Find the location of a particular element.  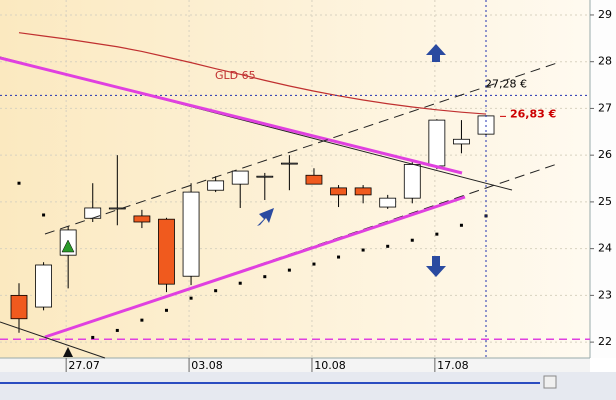

x-tick-label: 03.08 is located at coordinates (207, 365).